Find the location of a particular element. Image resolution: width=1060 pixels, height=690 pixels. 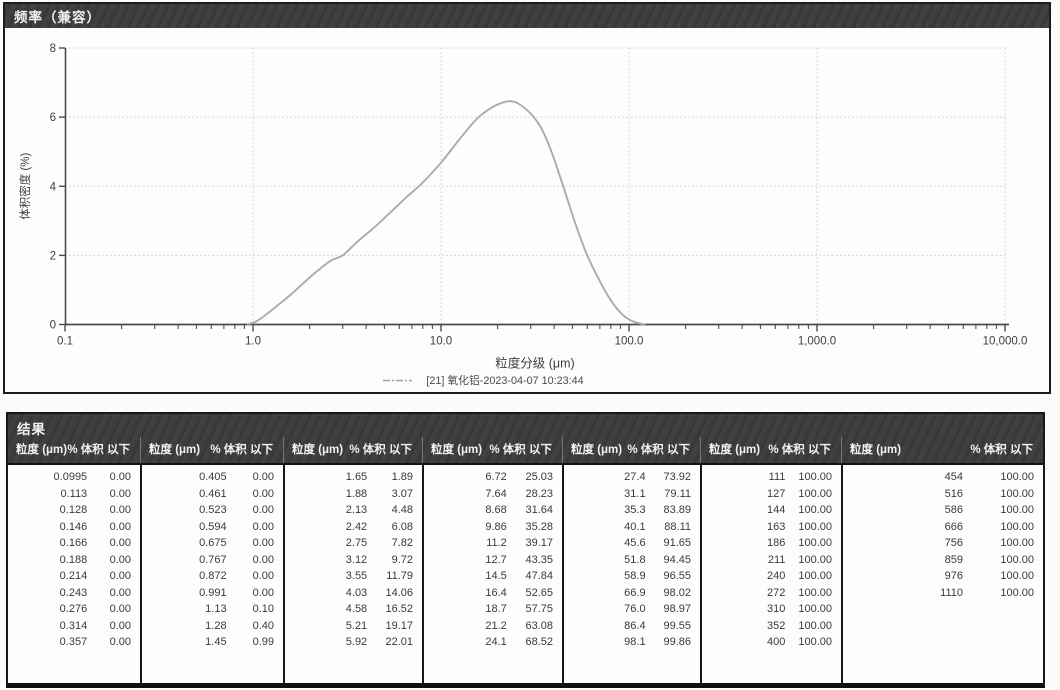

size-cell: 0.276 is located at coordinates (73, 609).